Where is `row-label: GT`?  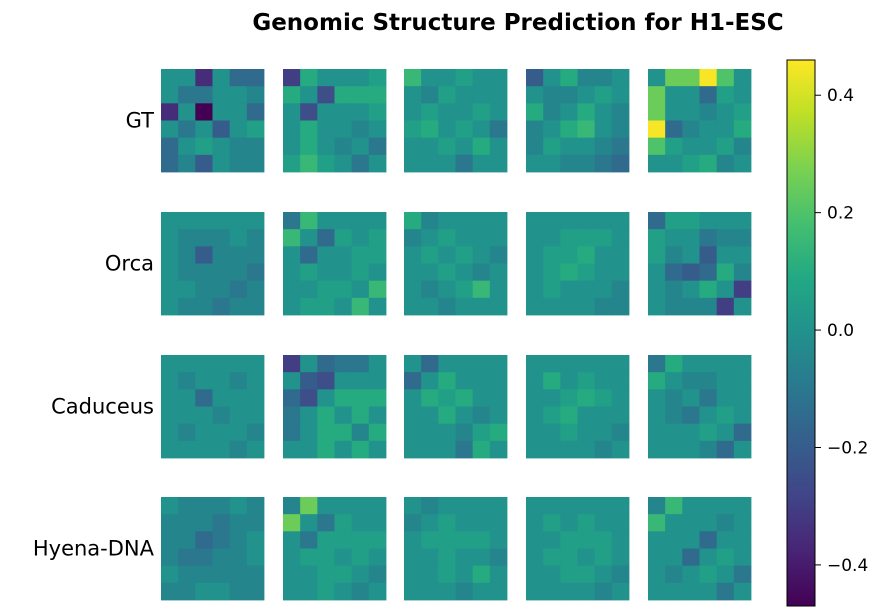
row-label: GT is located at coordinates (140, 121).